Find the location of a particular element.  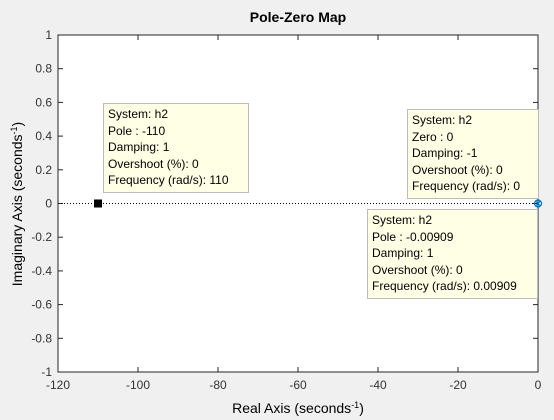

x-tick-label: -120 is located at coordinates (58, 385).